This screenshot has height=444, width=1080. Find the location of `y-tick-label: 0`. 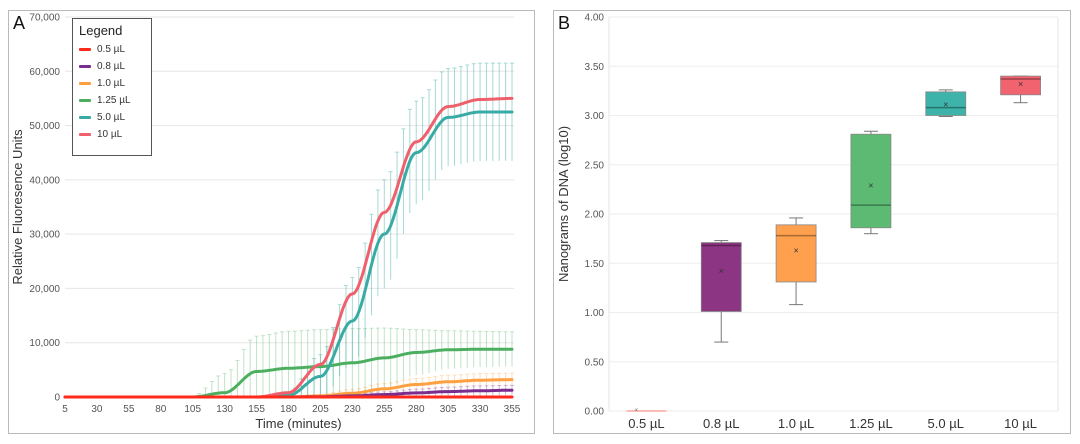

y-tick-label: 0 is located at coordinates (57, 398).